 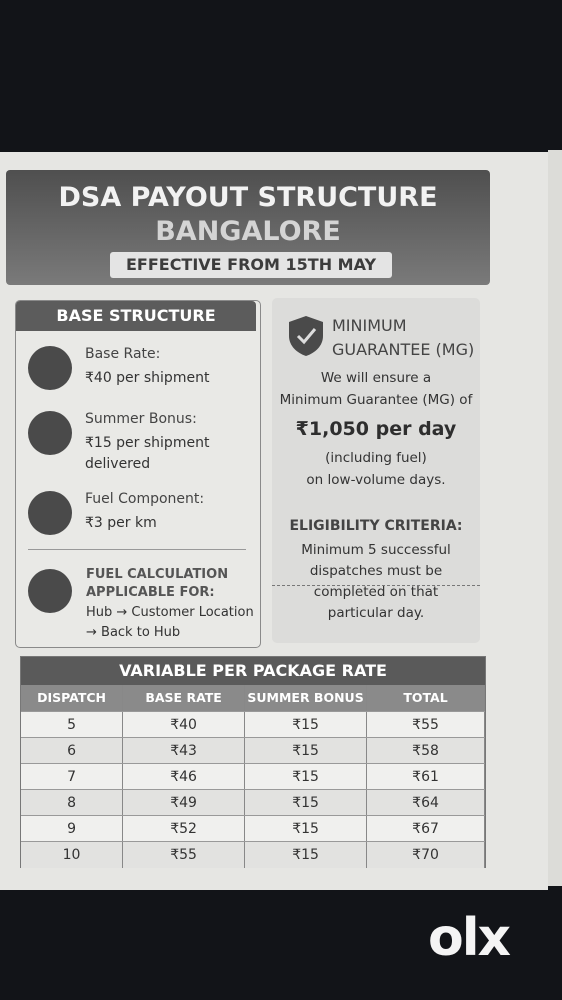 I want to click on table-row: DISPATCH BASE RATE SUMMER BONUS TOTAL, so click(x=253, y=698).